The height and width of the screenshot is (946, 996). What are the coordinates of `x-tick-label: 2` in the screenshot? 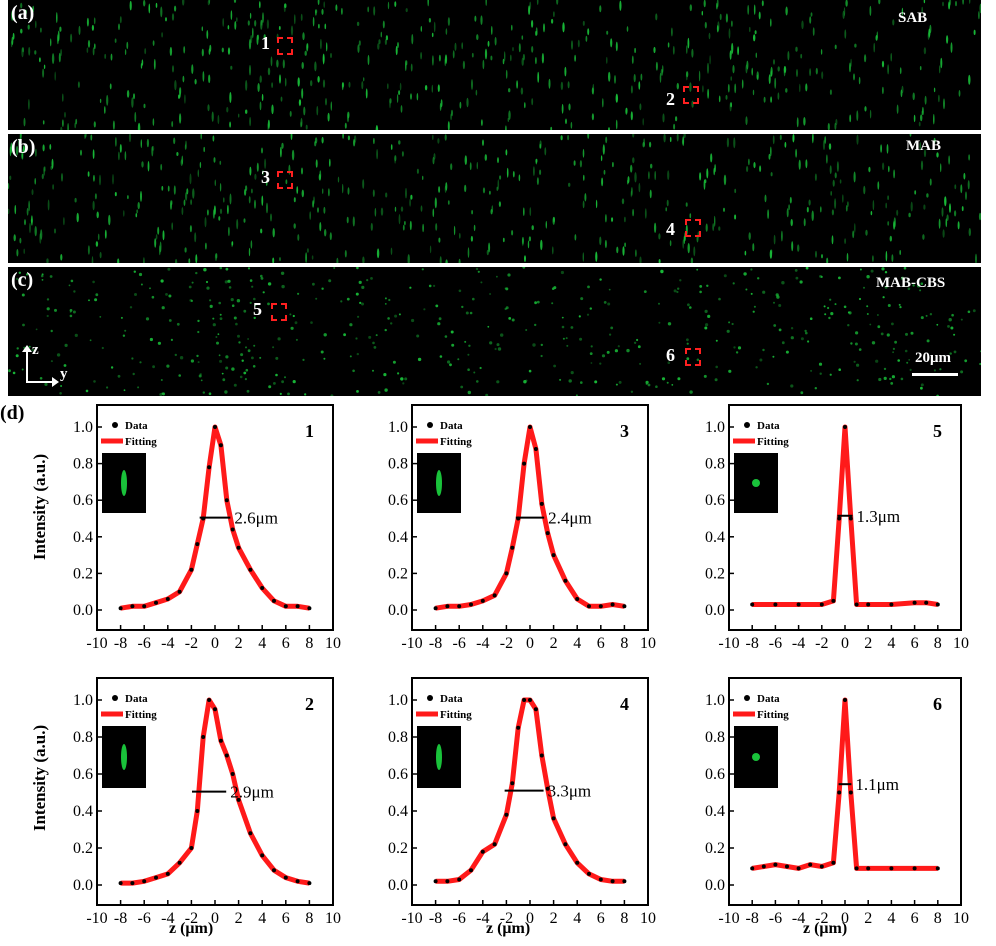 It's located at (239, 643).